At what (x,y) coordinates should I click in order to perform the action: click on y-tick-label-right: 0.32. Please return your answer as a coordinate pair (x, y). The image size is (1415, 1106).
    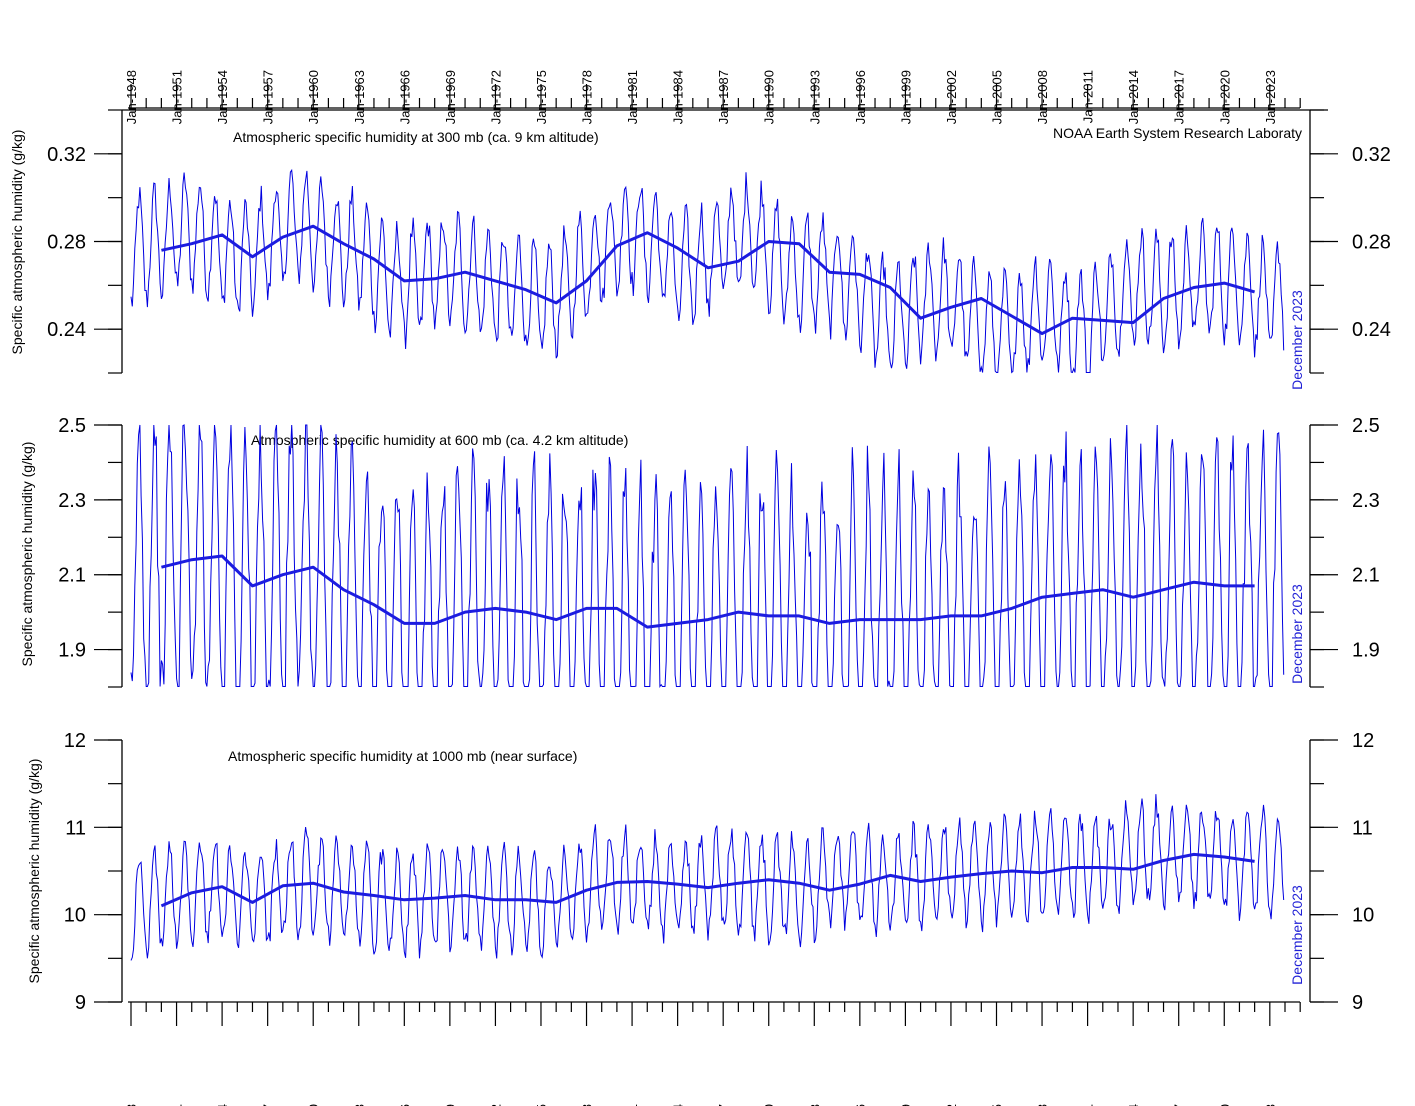
    Looking at the image, I should click on (1371, 155).